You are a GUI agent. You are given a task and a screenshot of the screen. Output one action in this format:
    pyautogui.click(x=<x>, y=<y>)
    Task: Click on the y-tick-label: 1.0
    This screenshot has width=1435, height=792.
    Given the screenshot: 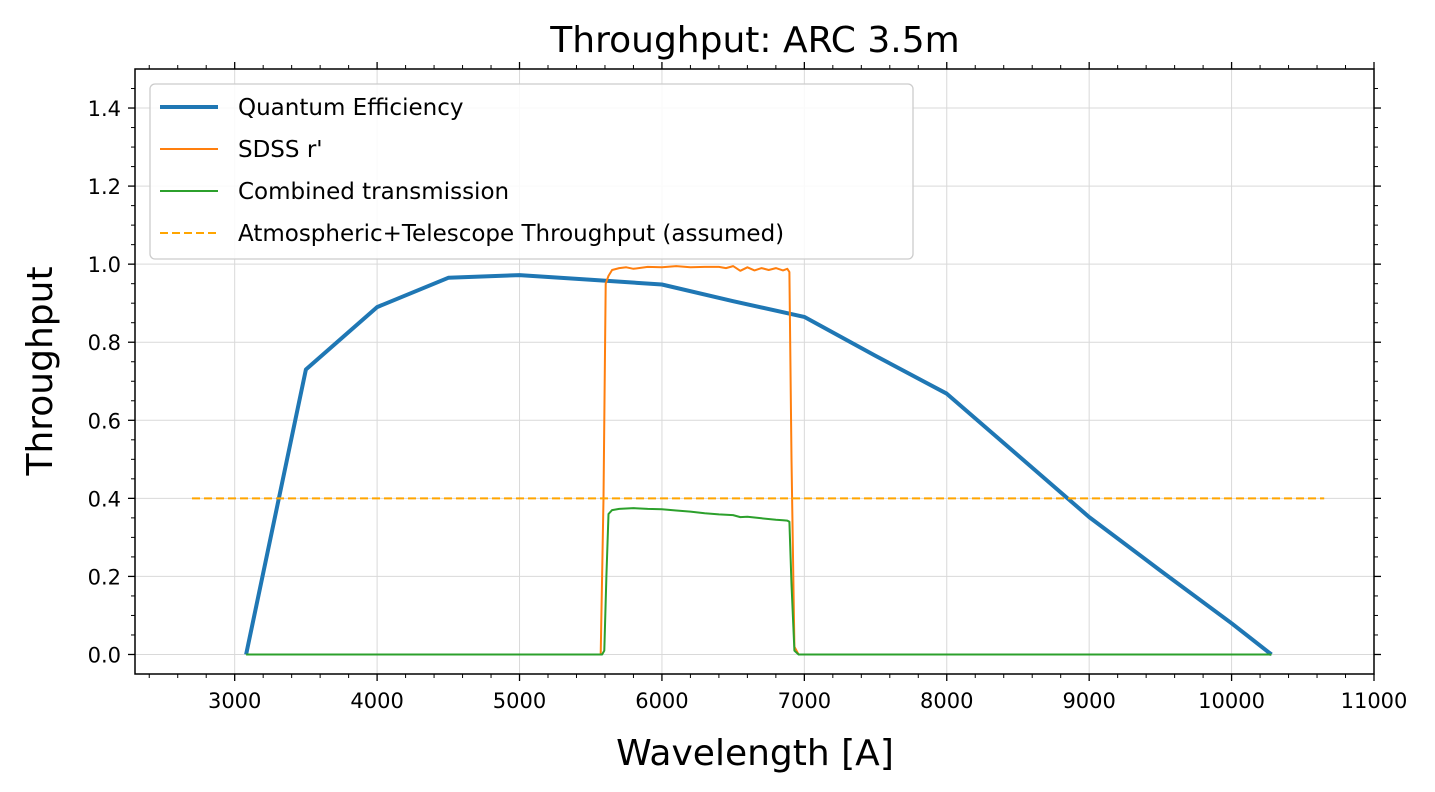 What is the action you would take?
    pyautogui.click(x=104, y=265)
    